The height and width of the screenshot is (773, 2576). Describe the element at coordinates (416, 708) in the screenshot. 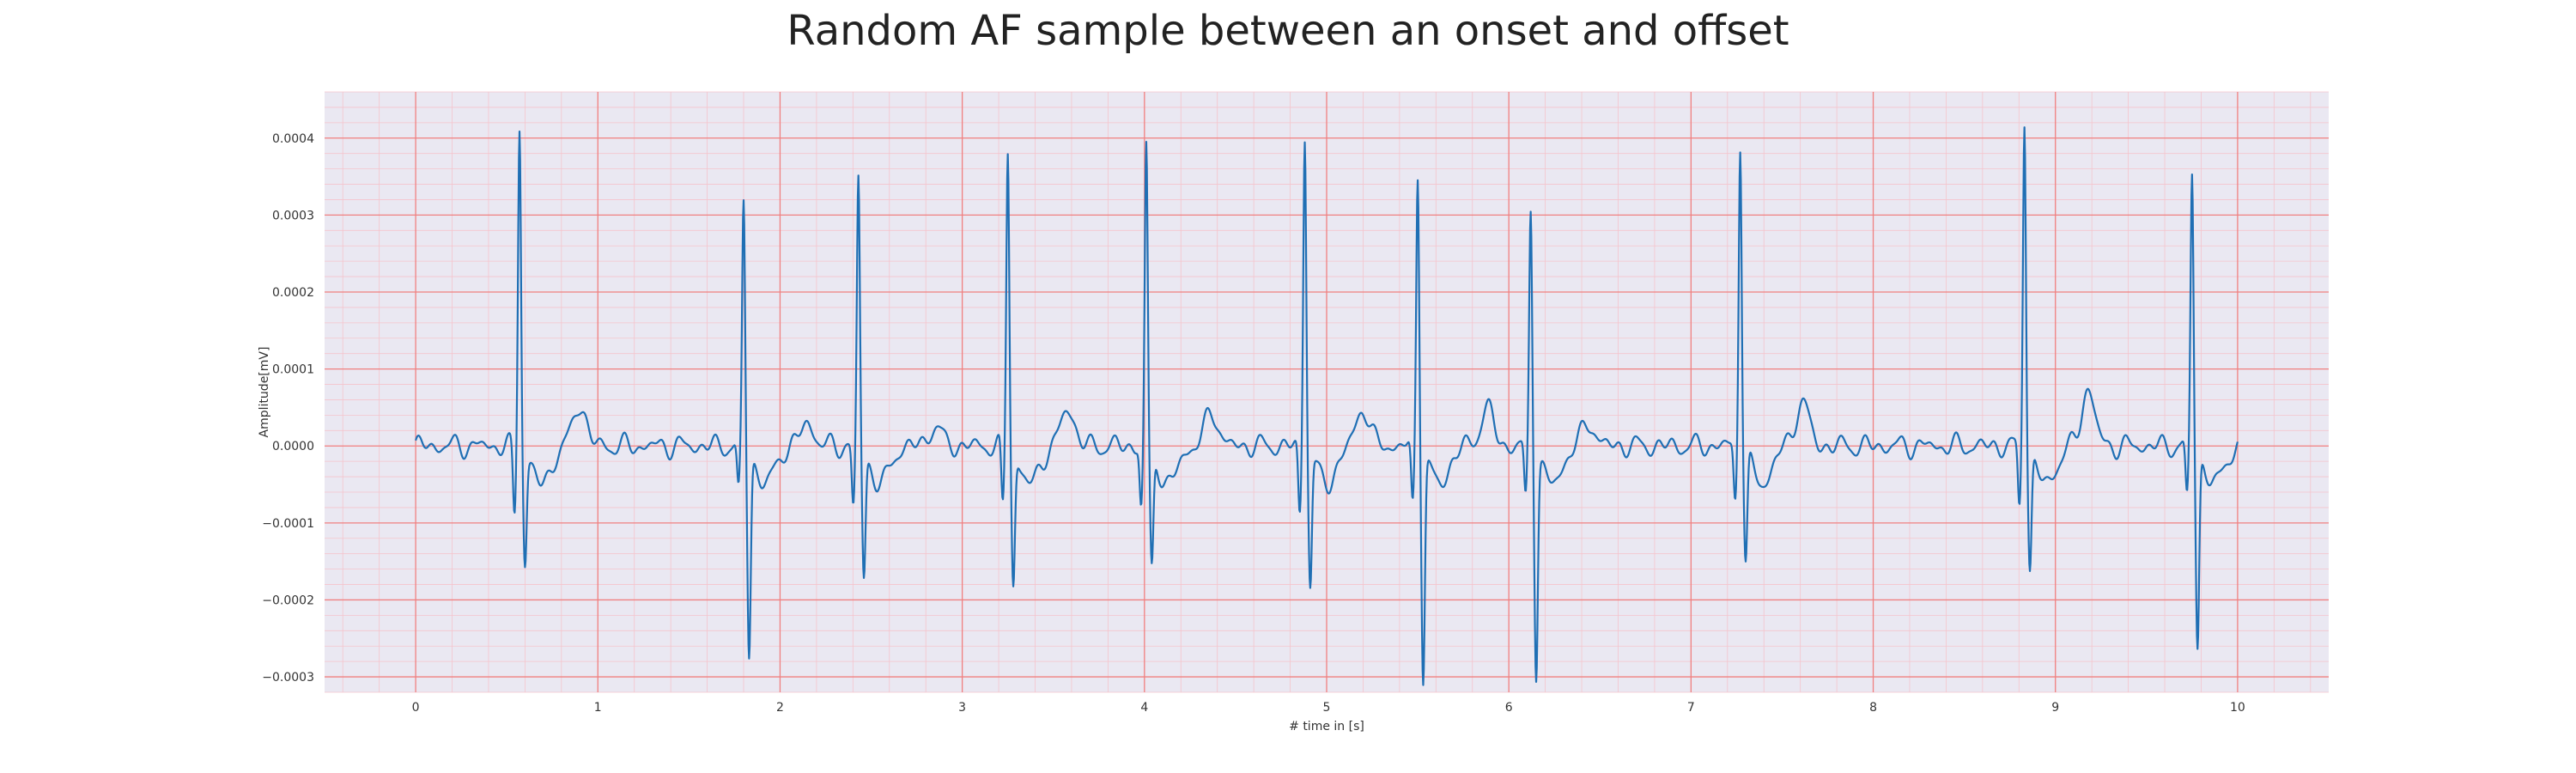

I see `x-tick-label: 0` at that location.